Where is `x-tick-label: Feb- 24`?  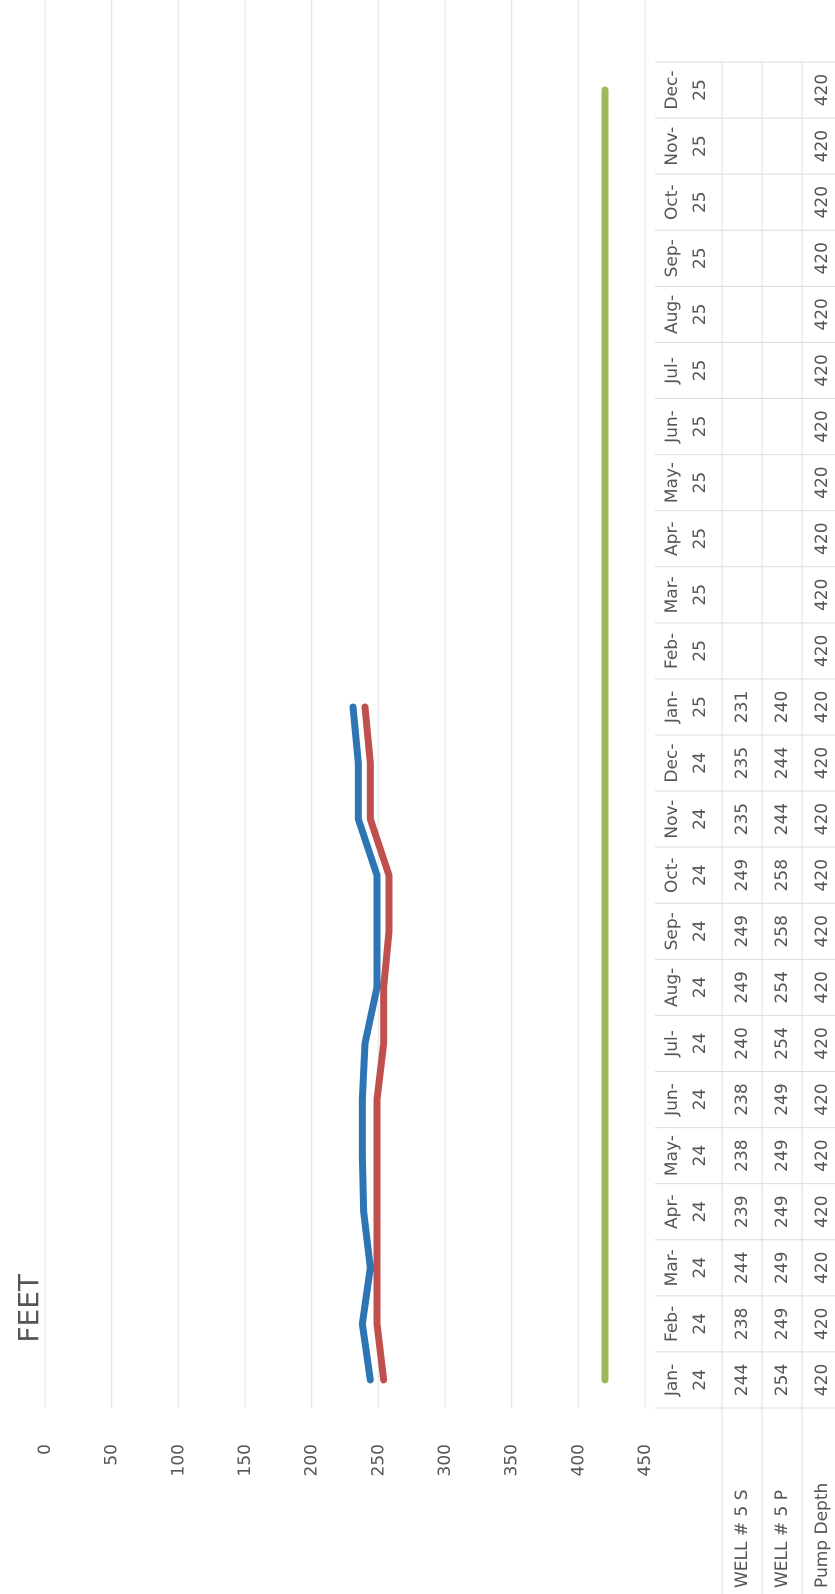 x-tick-label: Feb- 24 is located at coordinates (686, 1324).